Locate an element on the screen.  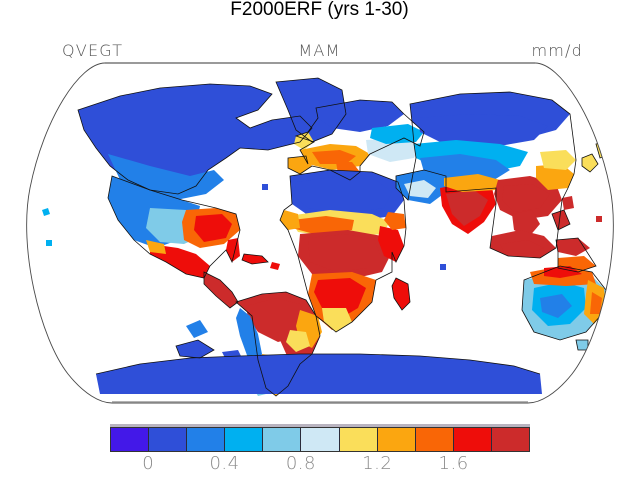
page-title: F2000ERF (yrs 1-30) is located at coordinates (319, 10).